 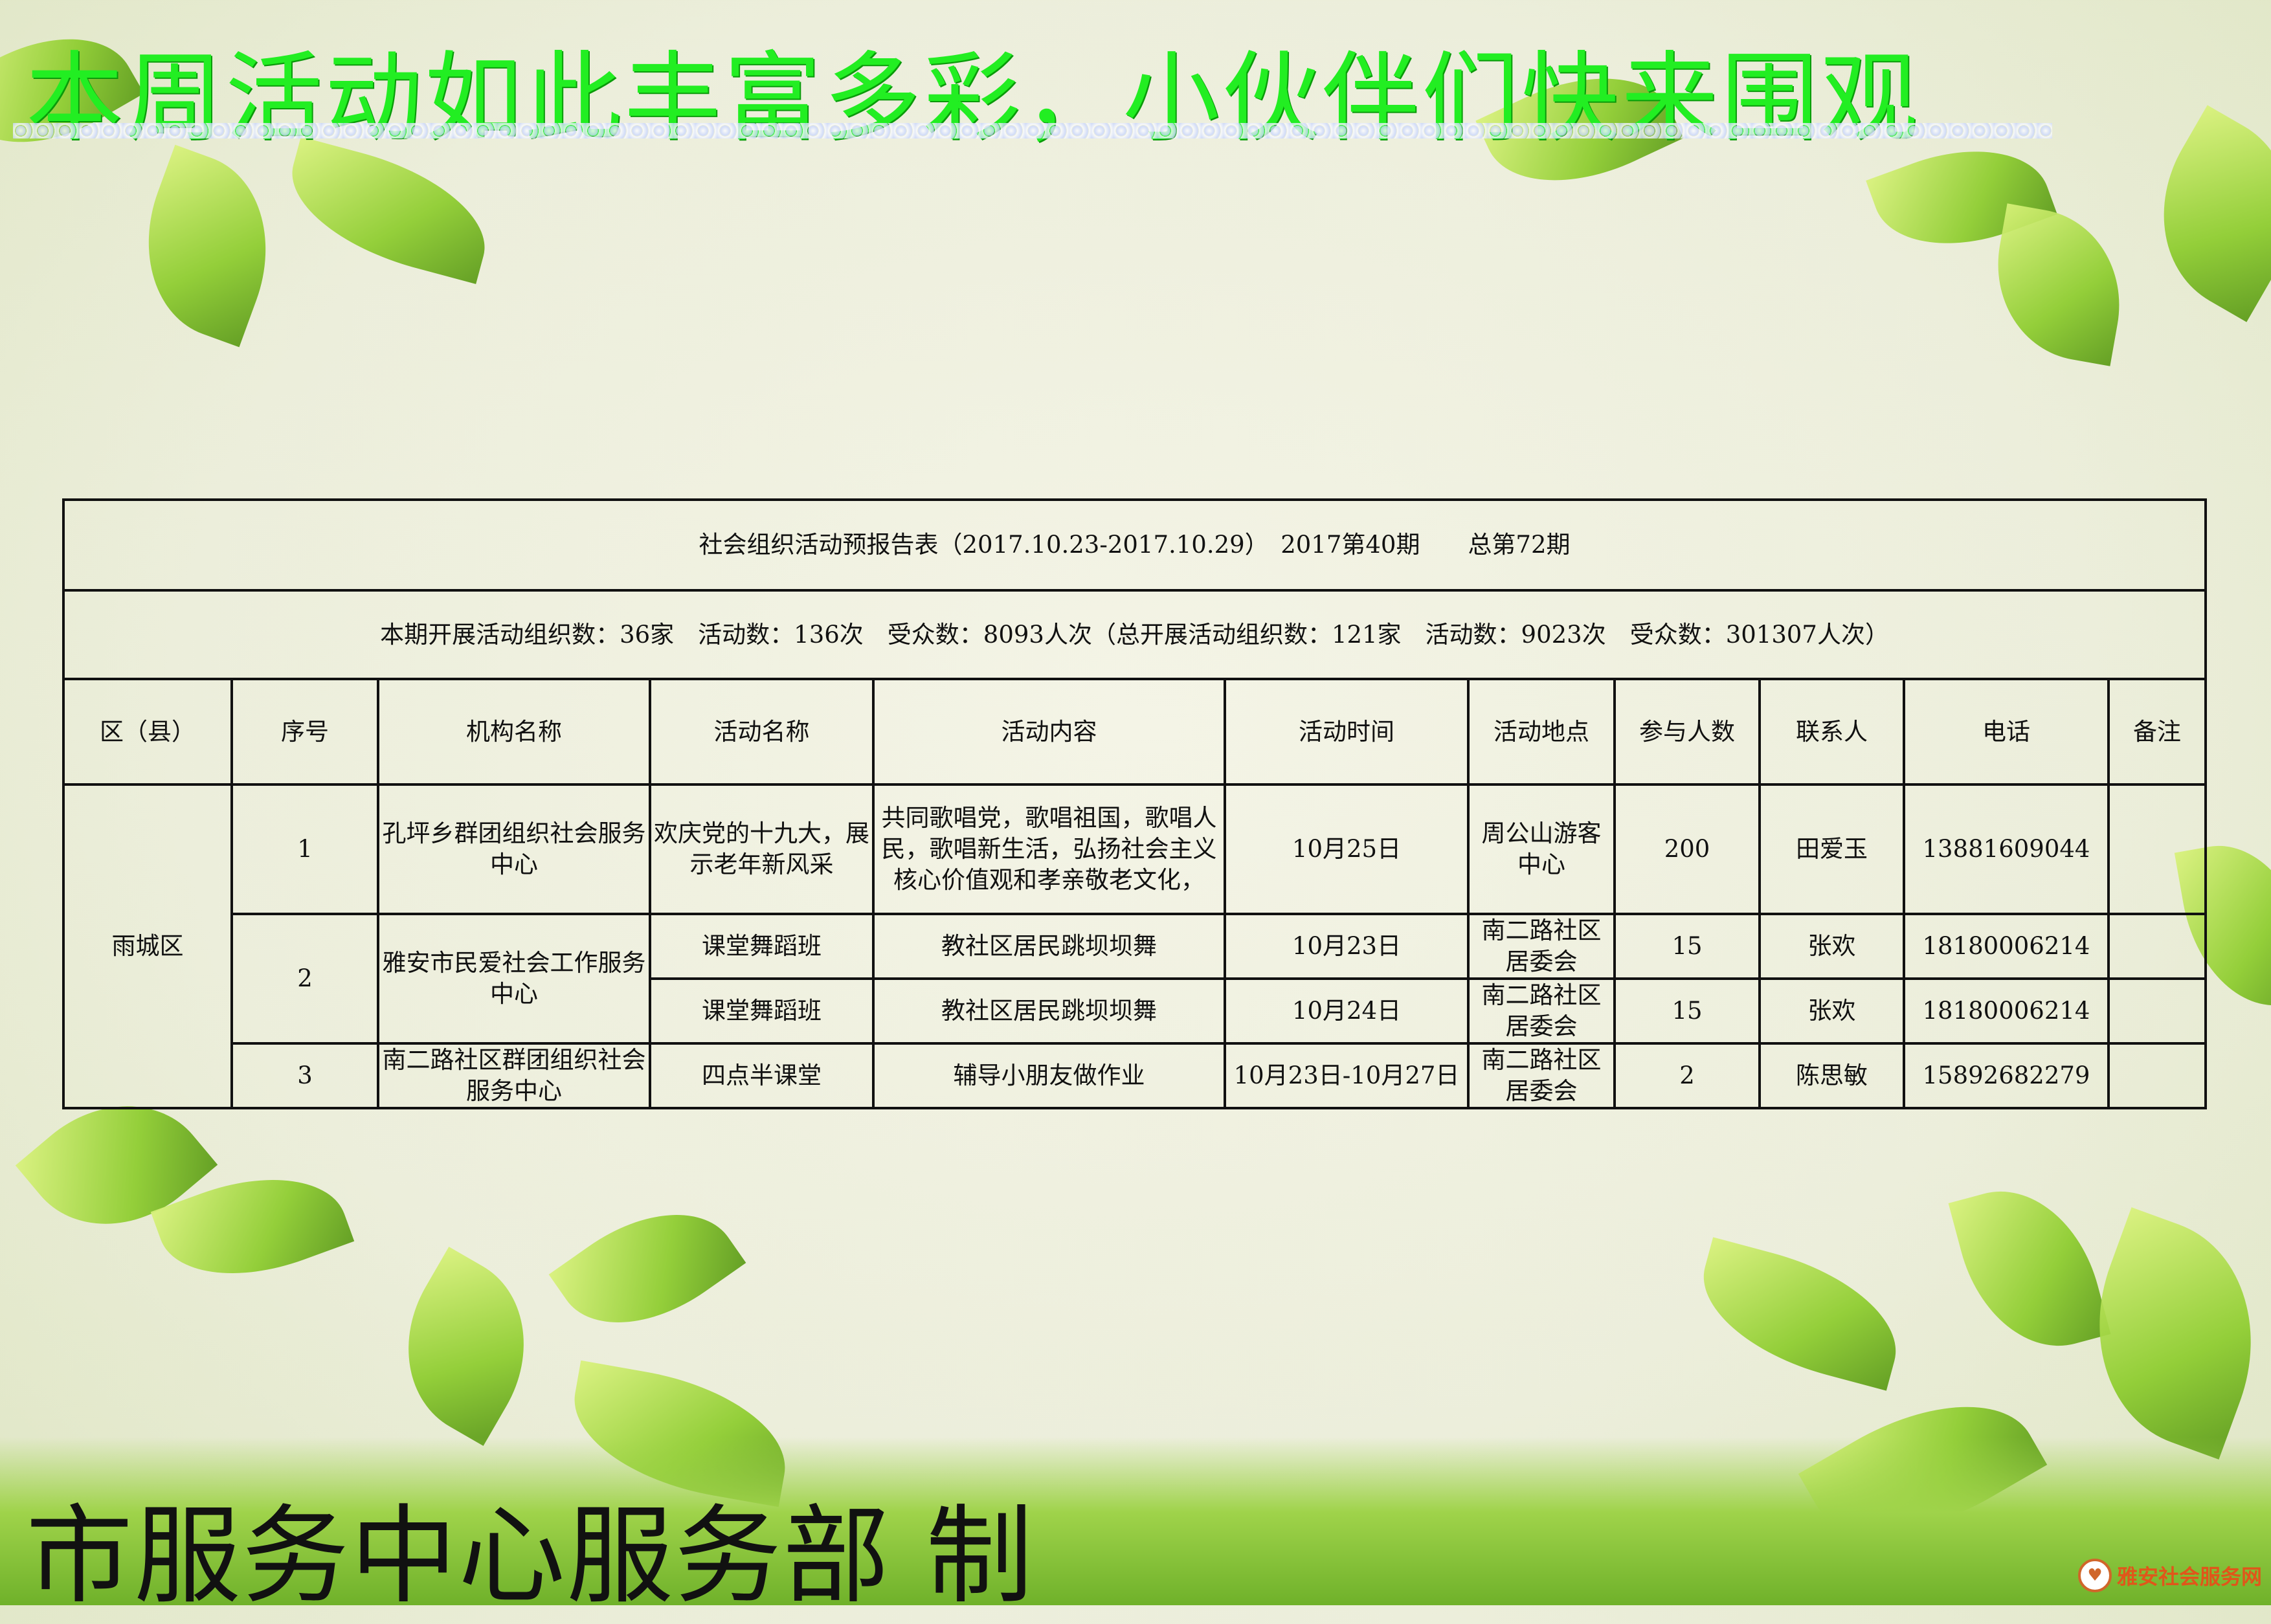 What do you see at coordinates (762, 732) in the screenshot?
I see `header-cell: 活动名称` at bounding box center [762, 732].